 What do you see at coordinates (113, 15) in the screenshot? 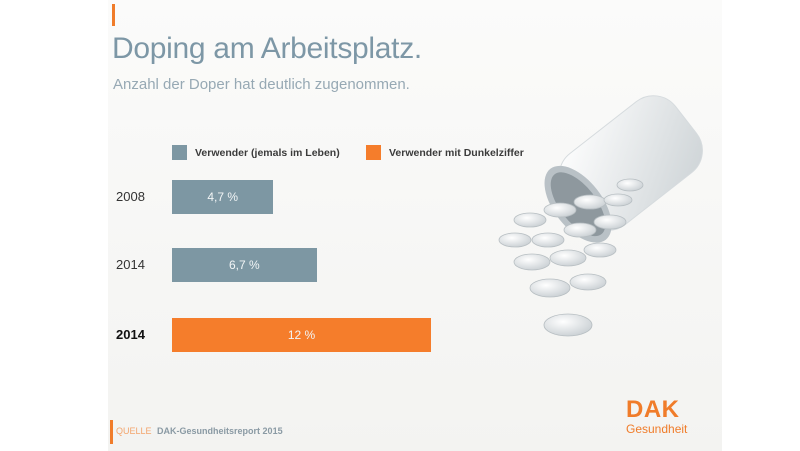
I see `top-accent-line` at bounding box center [113, 15].